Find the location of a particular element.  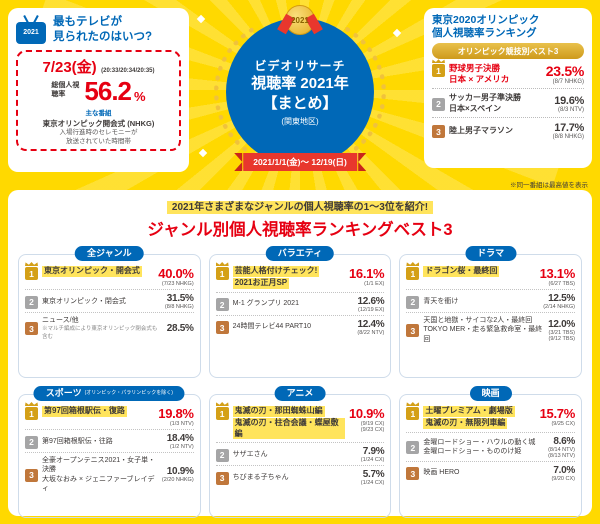

program-name: 大坂なおみ × ジェニファーブレイディ is located at coordinates (98, 484).